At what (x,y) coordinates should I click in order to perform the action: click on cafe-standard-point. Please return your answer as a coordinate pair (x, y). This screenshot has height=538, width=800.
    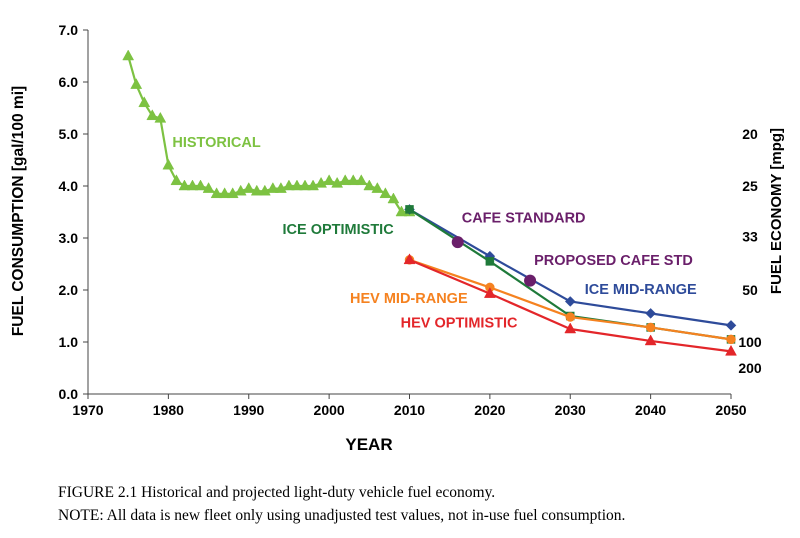
    Looking at the image, I should click on (457, 242).